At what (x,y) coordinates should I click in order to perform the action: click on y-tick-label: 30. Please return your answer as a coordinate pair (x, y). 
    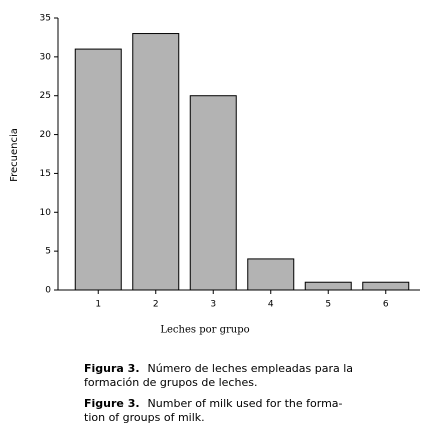
    Looking at the image, I should click on (46, 57).